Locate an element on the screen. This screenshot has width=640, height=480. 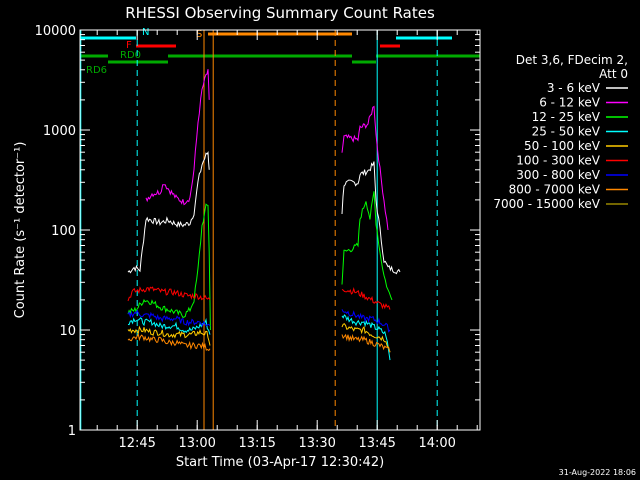
y-tick-label: 100 is located at coordinates (63, 231).